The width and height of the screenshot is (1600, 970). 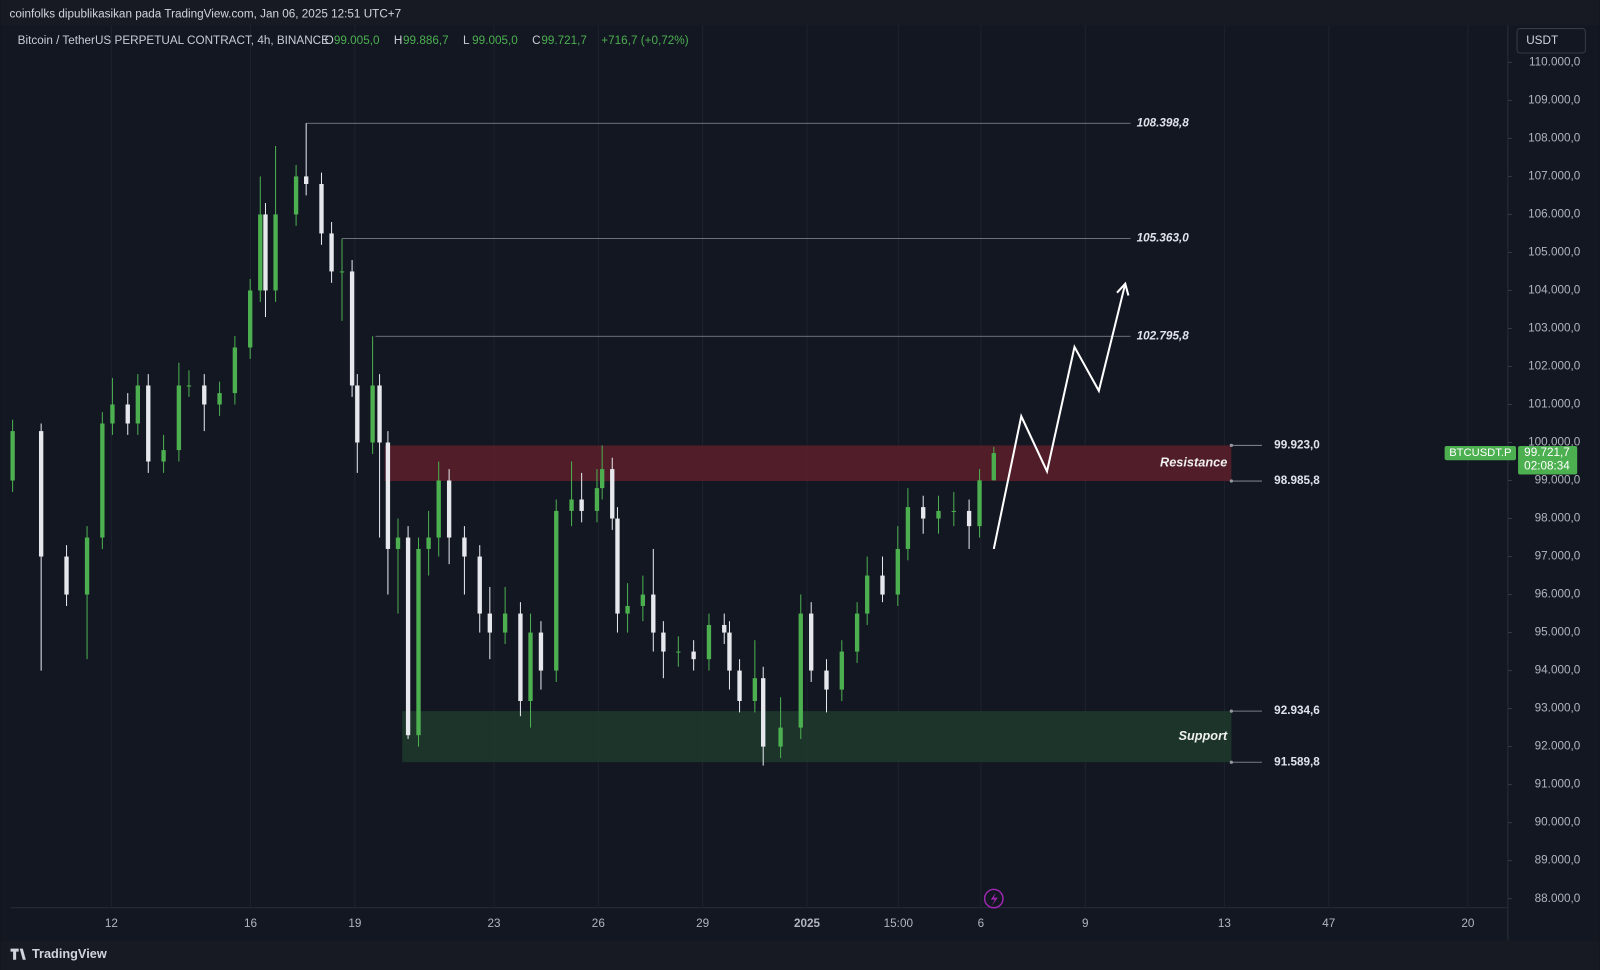 What do you see at coordinates (250, 923) in the screenshot?
I see `x-tick-label: 16` at bounding box center [250, 923].